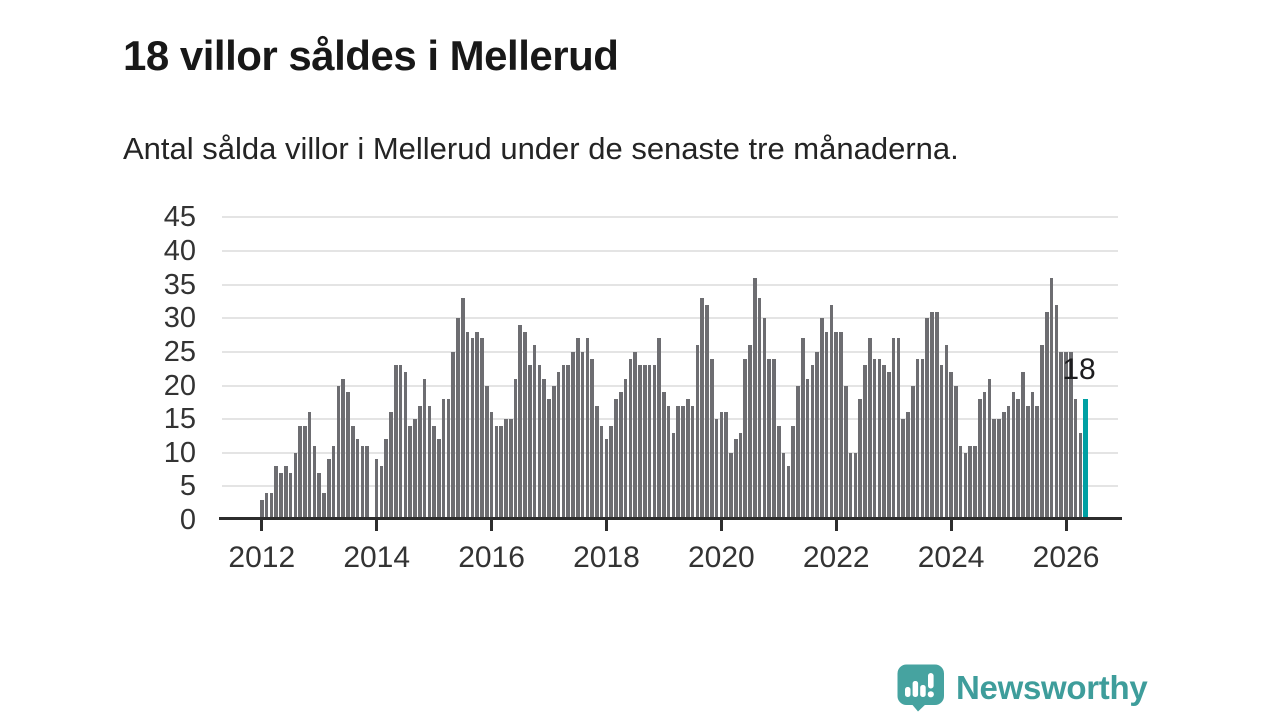  Describe the element at coordinates (1085, 459) in the screenshot. I see `highlight-bar` at that location.